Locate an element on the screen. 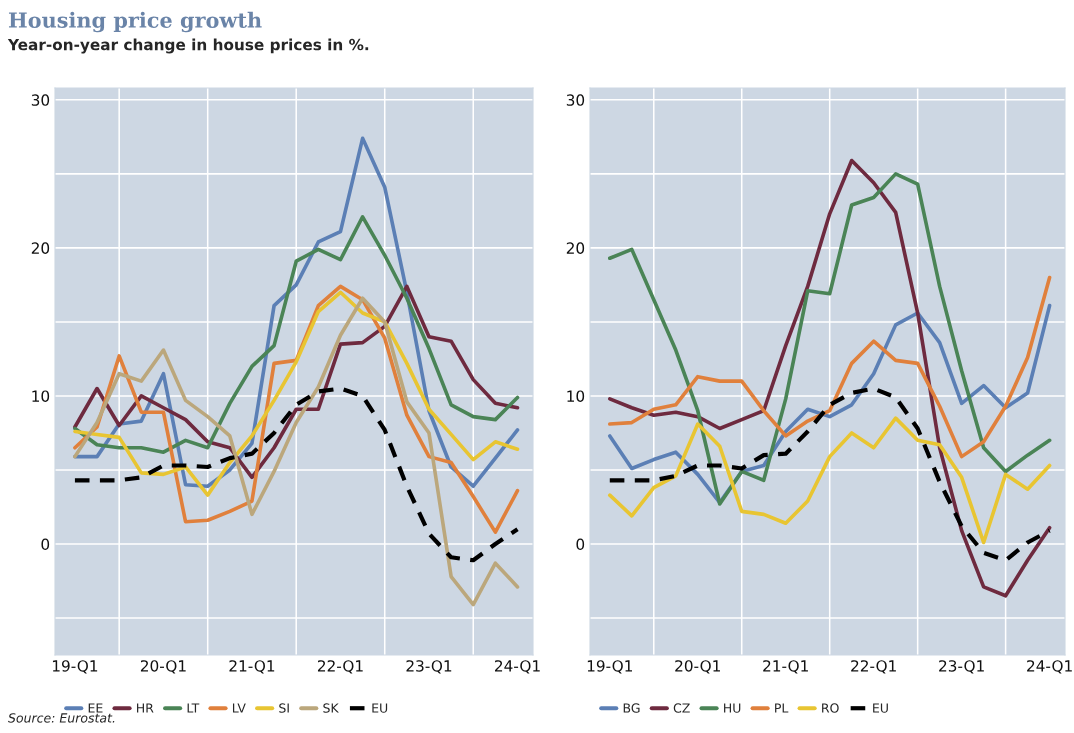 Image resolution: width=1074 pixels, height=733 pixels. legend-label: LV is located at coordinates (239, 708).